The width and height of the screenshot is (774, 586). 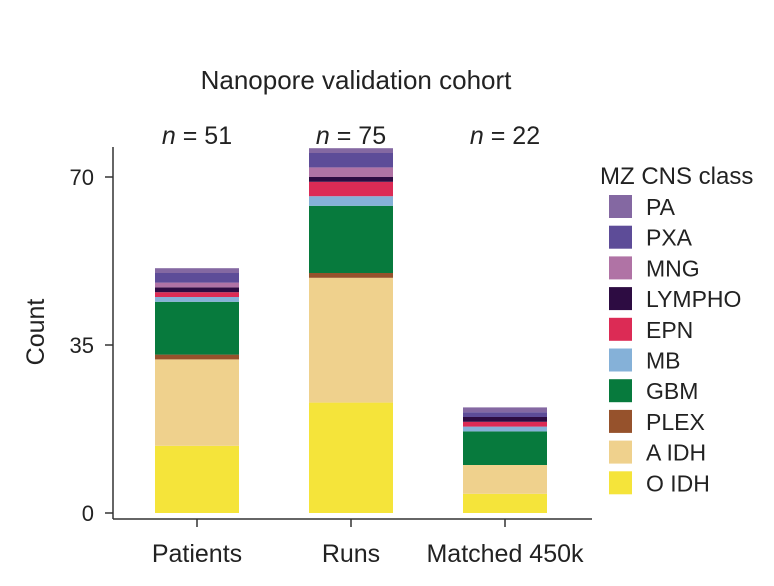 What do you see at coordinates (197, 294) in the screenshot?
I see `bar-segment-patients-epn` at bounding box center [197, 294].